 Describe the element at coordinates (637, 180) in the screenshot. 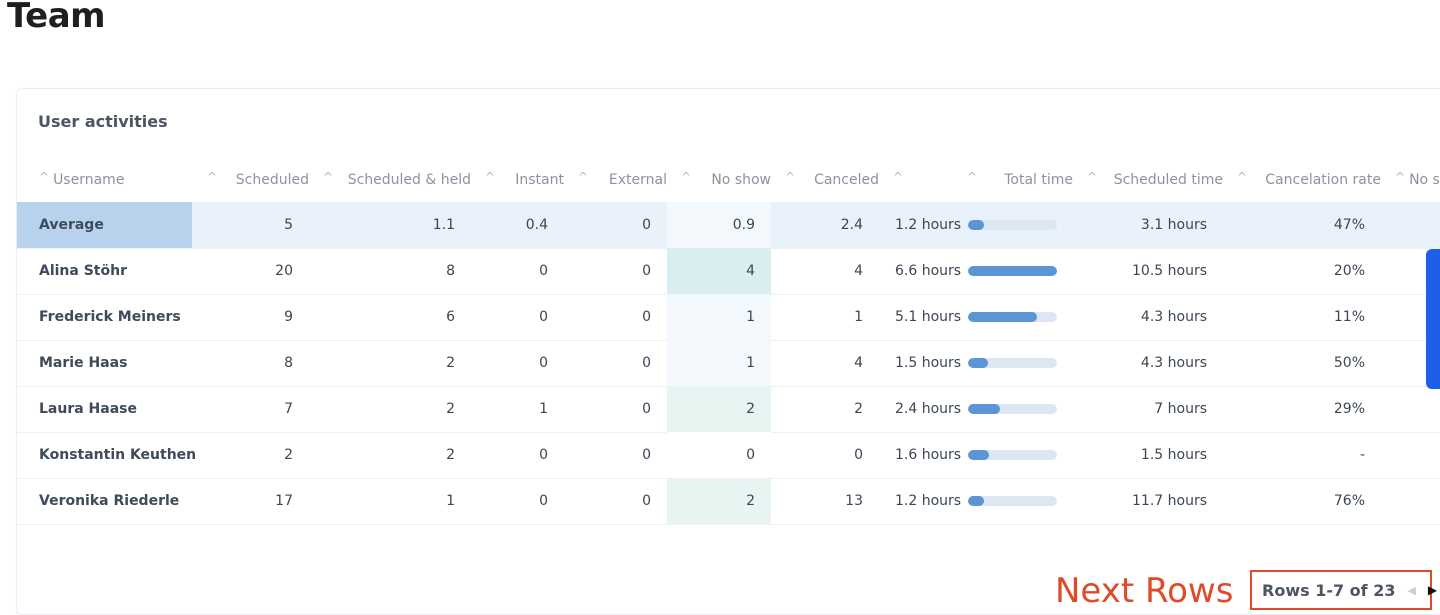

I see `column-header-label: External` at that location.